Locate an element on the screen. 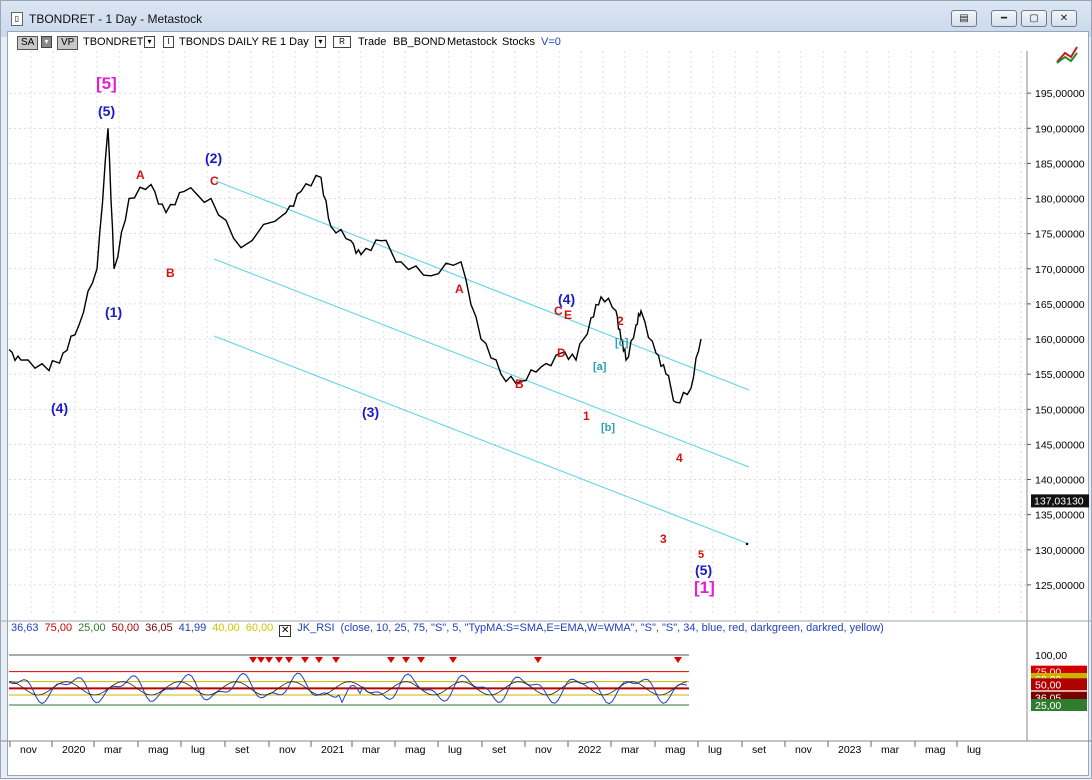  sa-button: SA is located at coordinates (28, 43).